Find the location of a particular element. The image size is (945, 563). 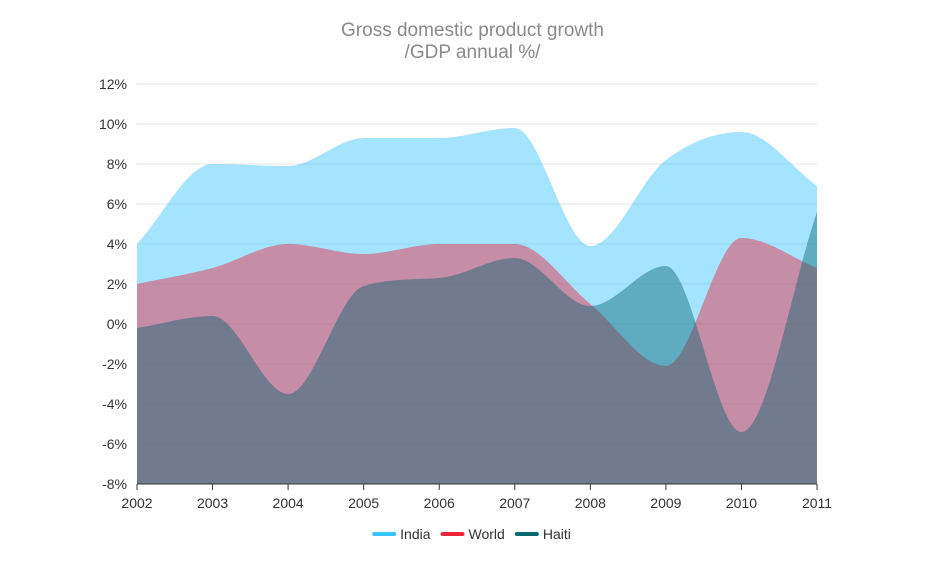

y-tick-label: -8% is located at coordinates (114, 484).